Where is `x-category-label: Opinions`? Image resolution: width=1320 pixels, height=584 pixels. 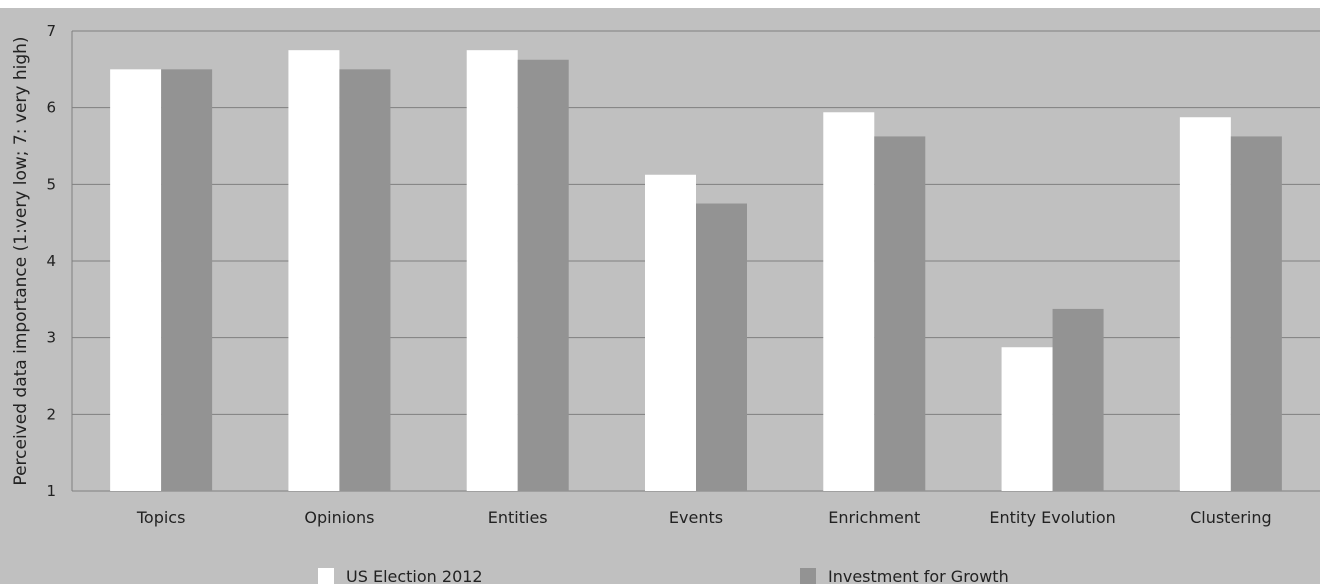
x-category-label: Opinions is located at coordinates (339, 517).